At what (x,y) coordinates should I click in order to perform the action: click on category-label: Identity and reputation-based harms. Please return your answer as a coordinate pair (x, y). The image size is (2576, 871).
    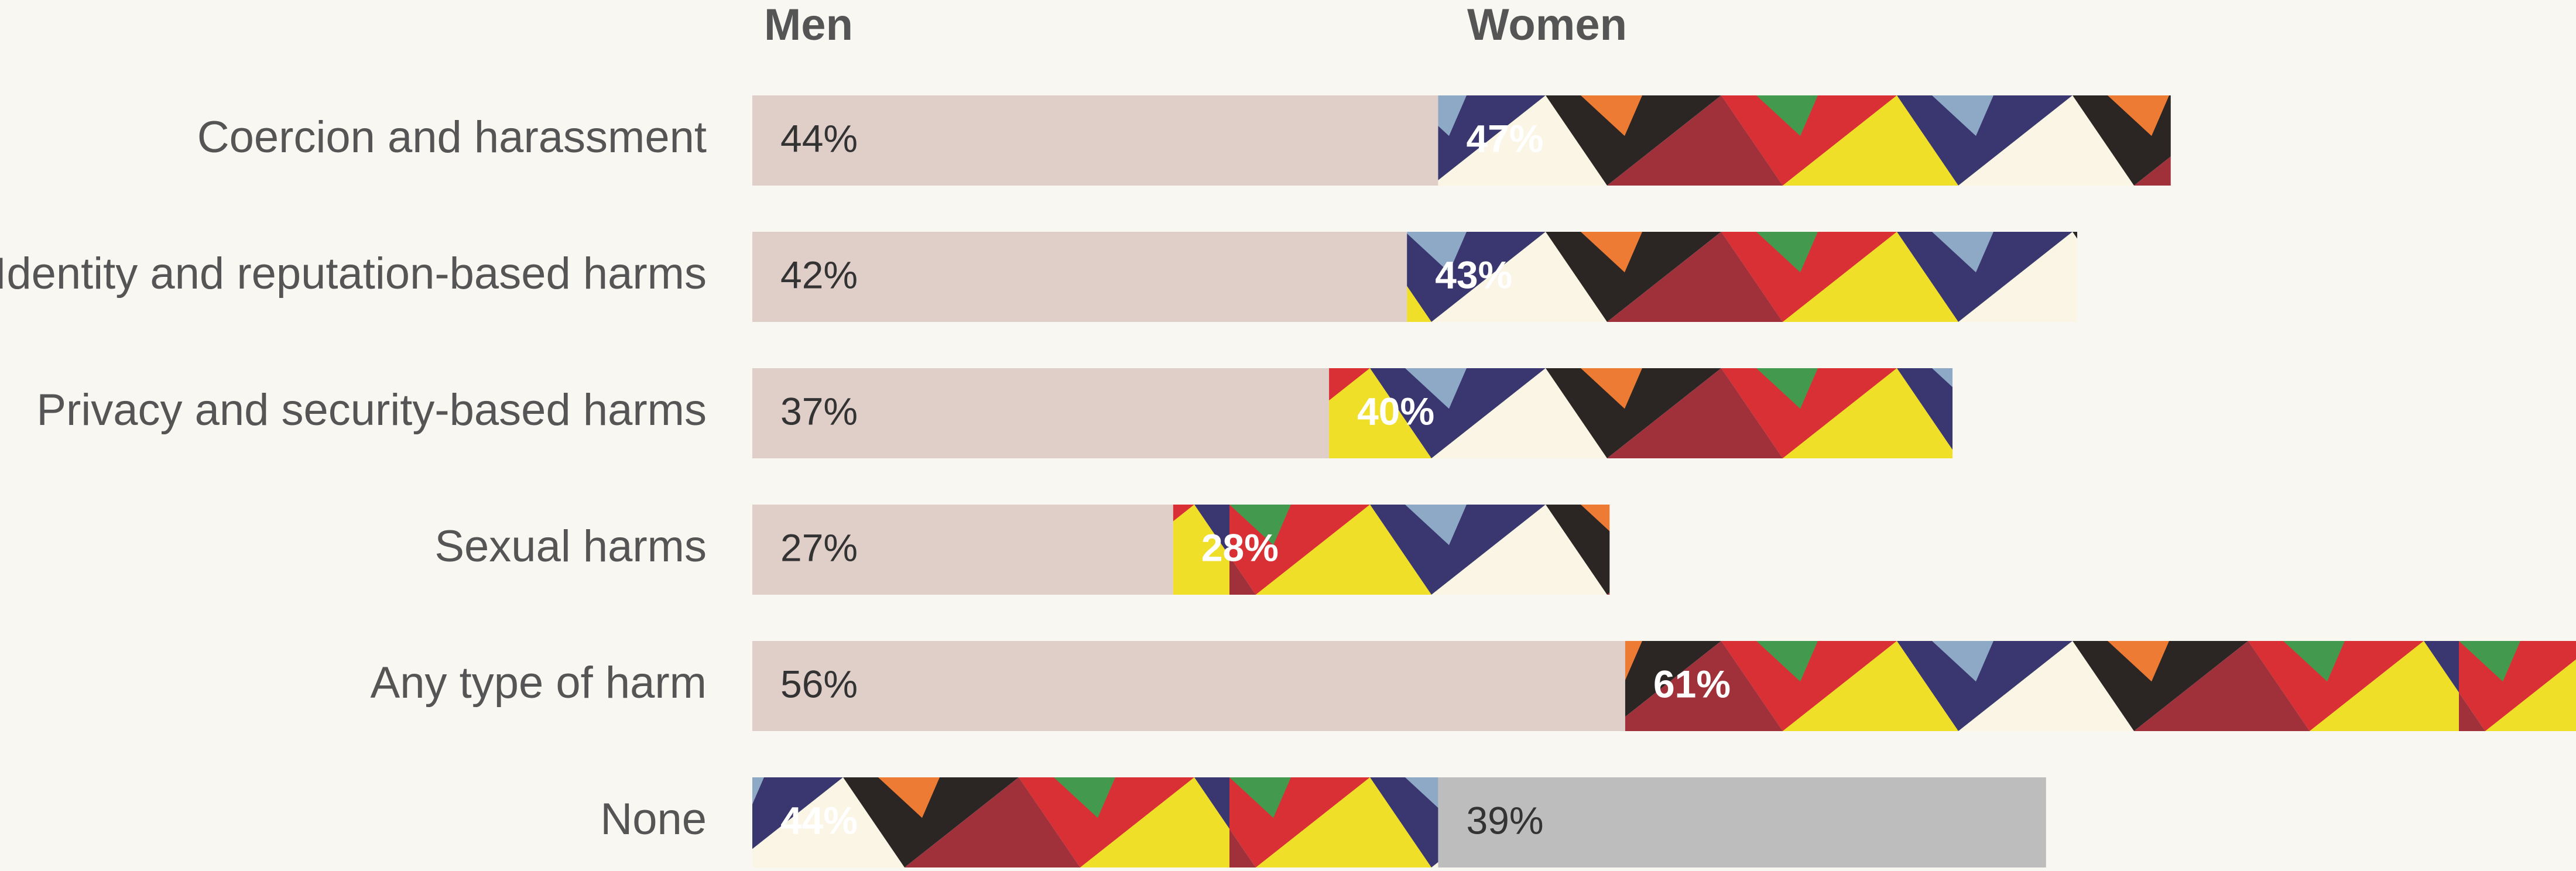
    Looking at the image, I should click on (353, 274).